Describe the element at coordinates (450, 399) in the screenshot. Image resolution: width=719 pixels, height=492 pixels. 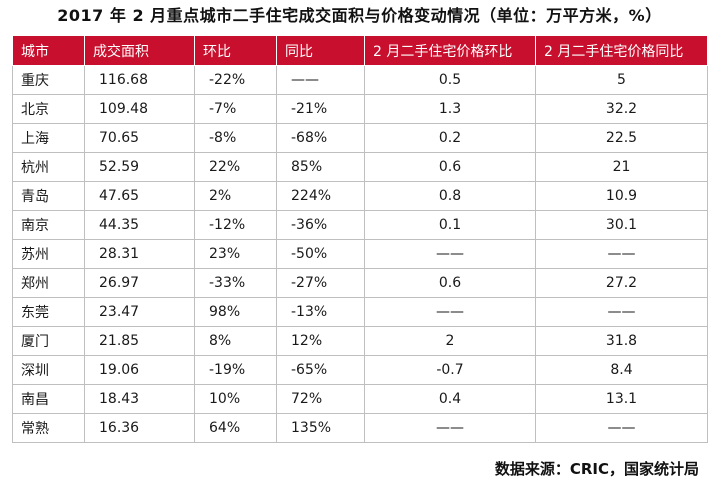
I see `cell-price-mom: 0.4` at that location.